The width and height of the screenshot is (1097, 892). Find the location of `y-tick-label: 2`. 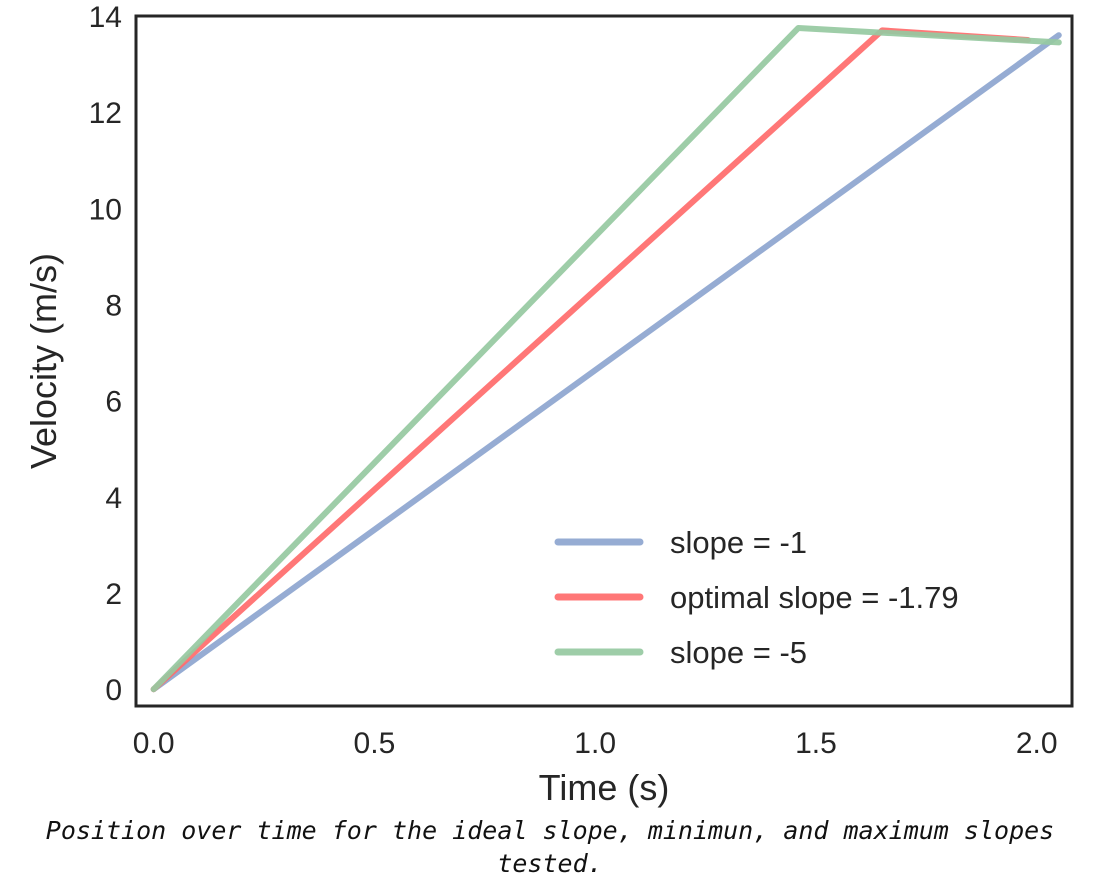

y-tick-label: 2 is located at coordinates (113, 594).